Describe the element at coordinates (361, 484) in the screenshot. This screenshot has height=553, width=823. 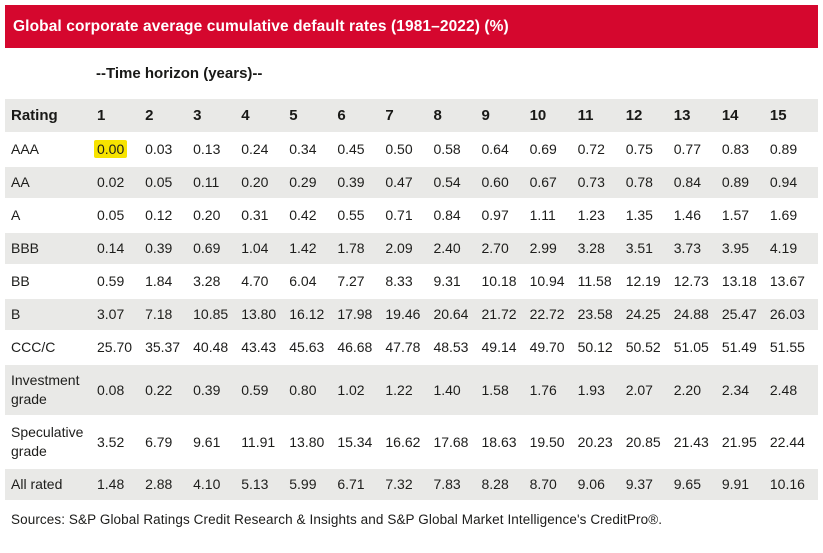
I see `value-cell: 6.71` at that location.